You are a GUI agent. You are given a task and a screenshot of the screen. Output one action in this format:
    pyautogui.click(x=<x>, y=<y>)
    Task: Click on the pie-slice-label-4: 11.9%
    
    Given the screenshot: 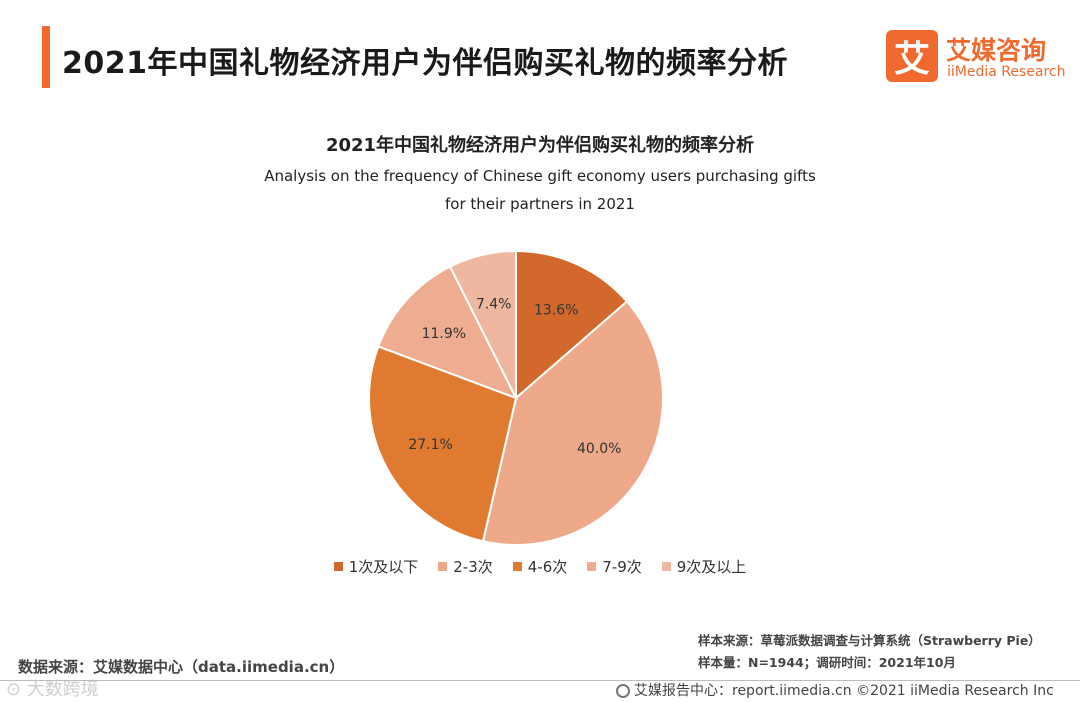 What is the action you would take?
    pyautogui.click(x=444, y=334)
    